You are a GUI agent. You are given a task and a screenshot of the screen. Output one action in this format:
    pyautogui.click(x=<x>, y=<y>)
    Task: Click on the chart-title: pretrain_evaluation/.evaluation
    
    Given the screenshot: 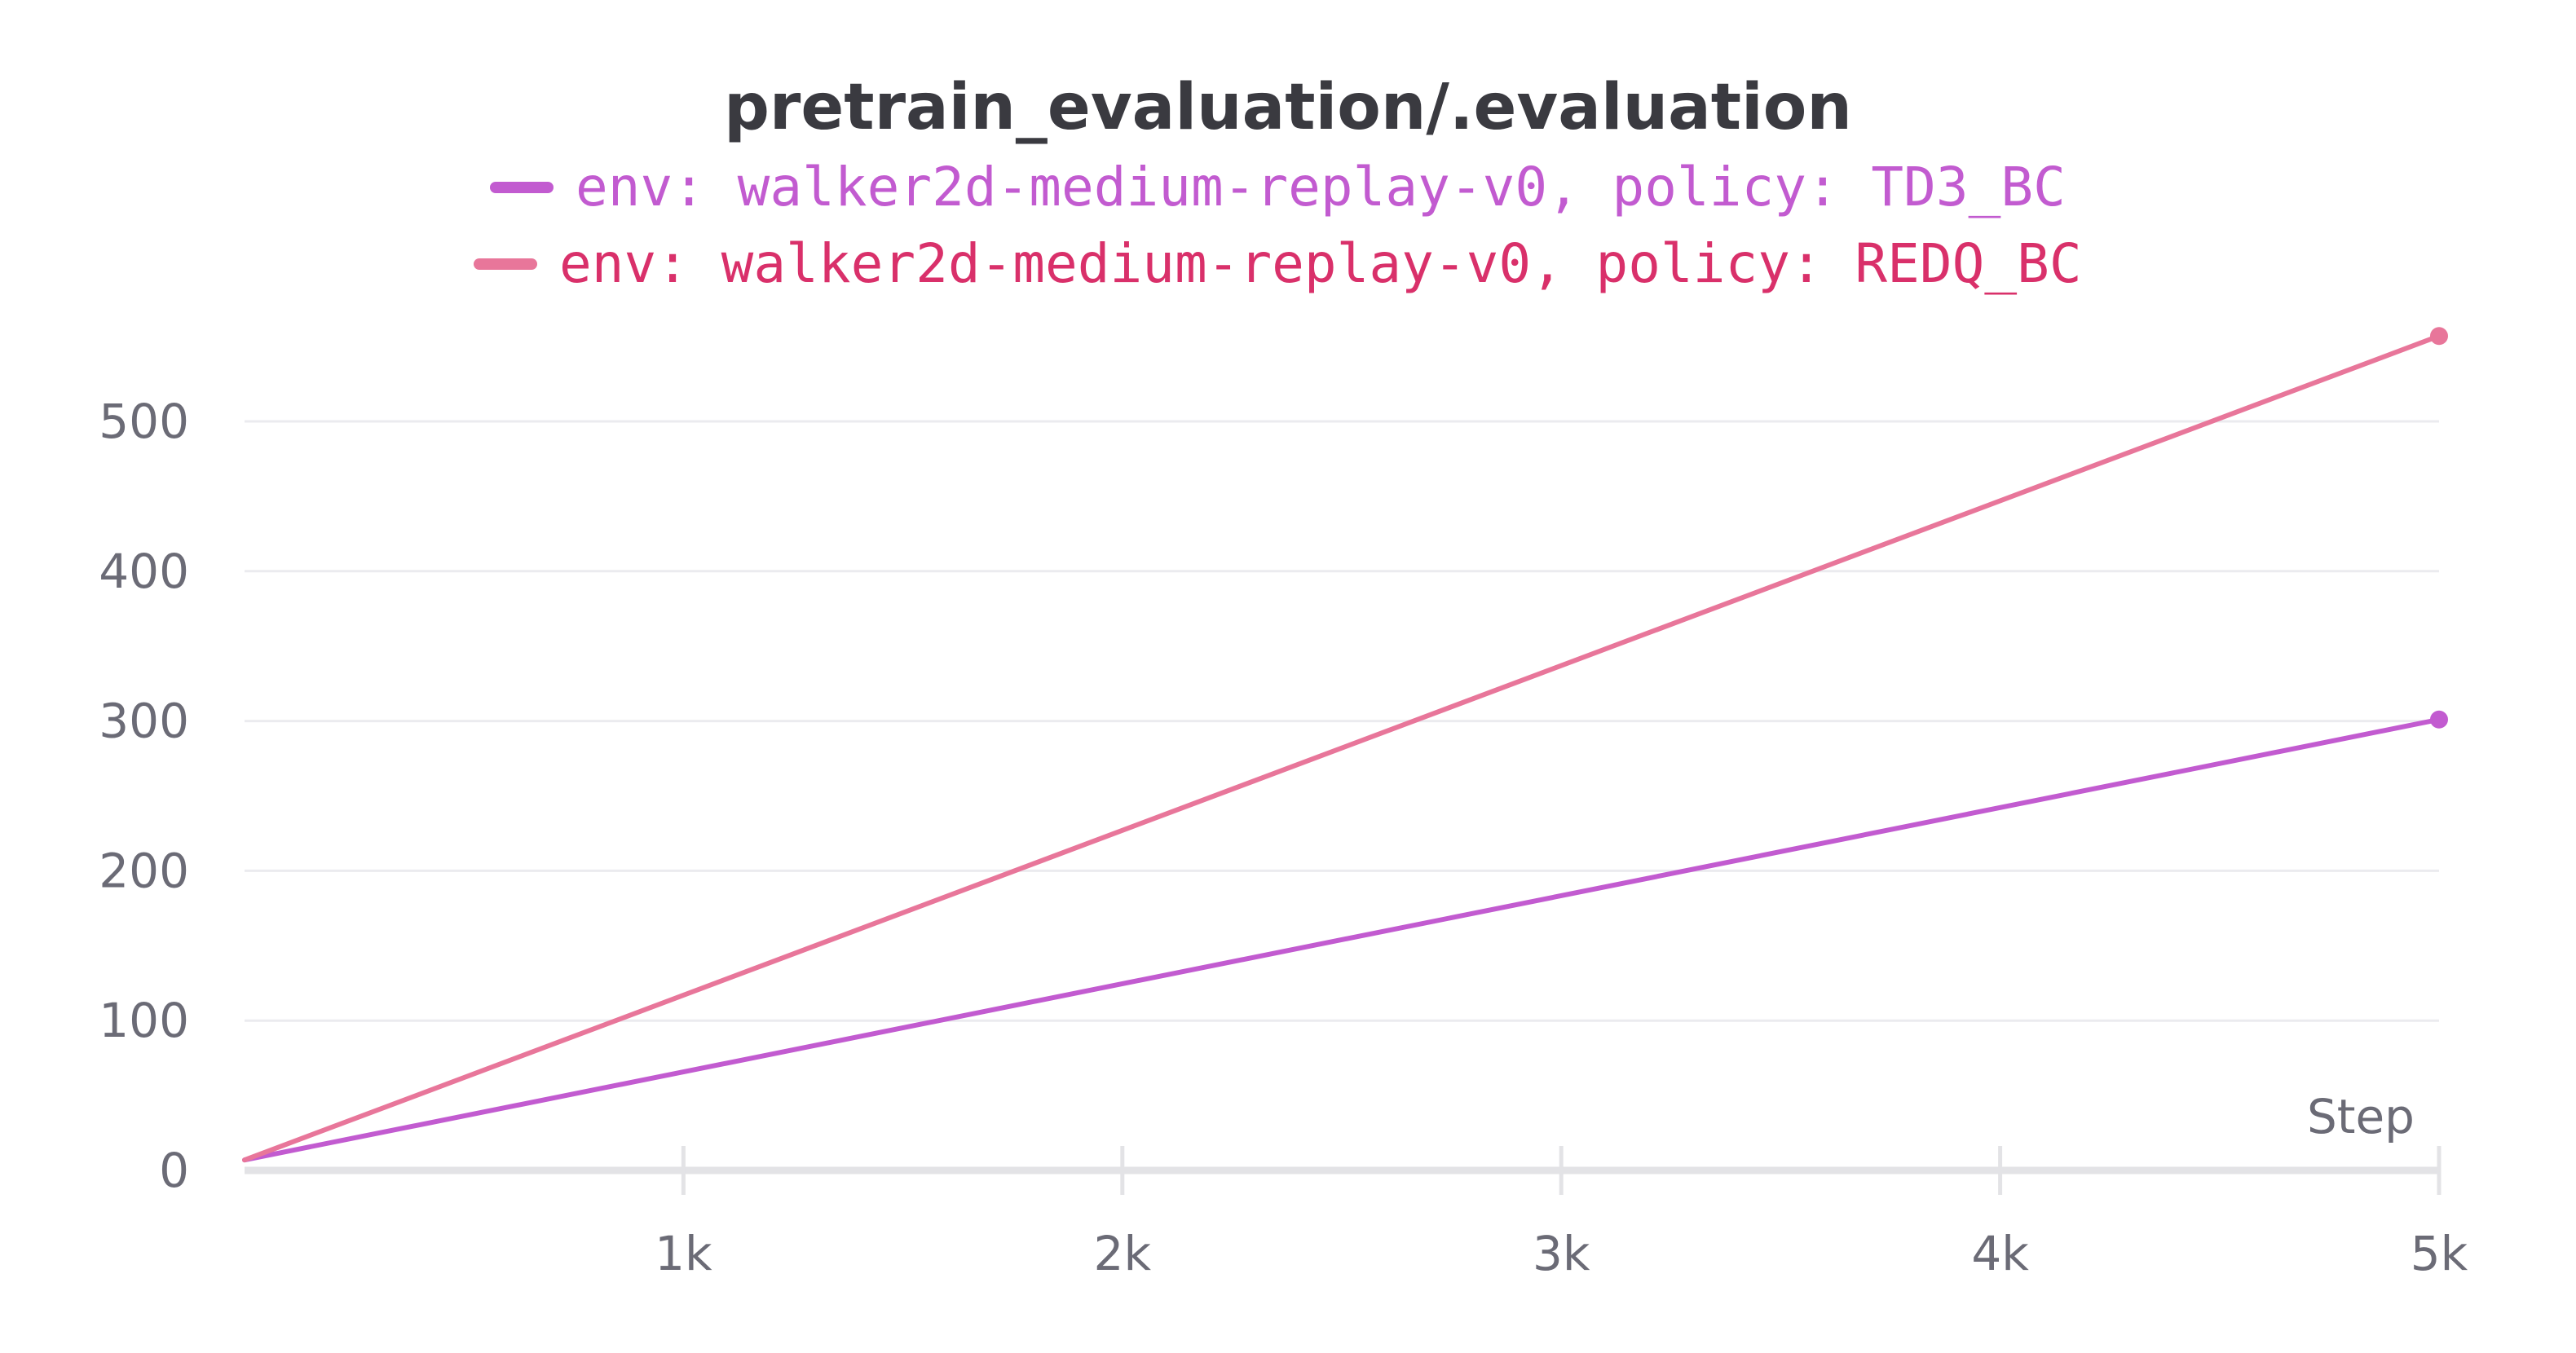 What is the action you would take?
    pyautogui.click(x=1288, y=107)
    